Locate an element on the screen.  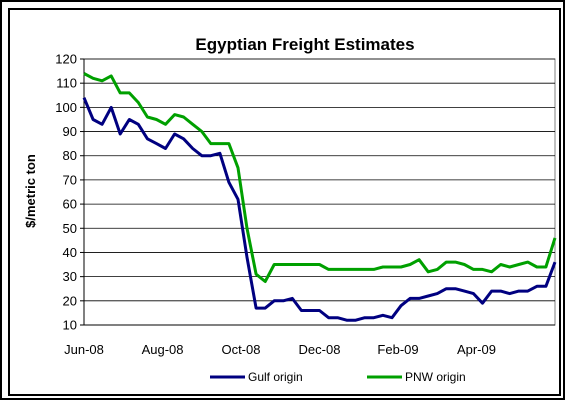
y-tick-label: 30 is located at coordinates (70, 276).